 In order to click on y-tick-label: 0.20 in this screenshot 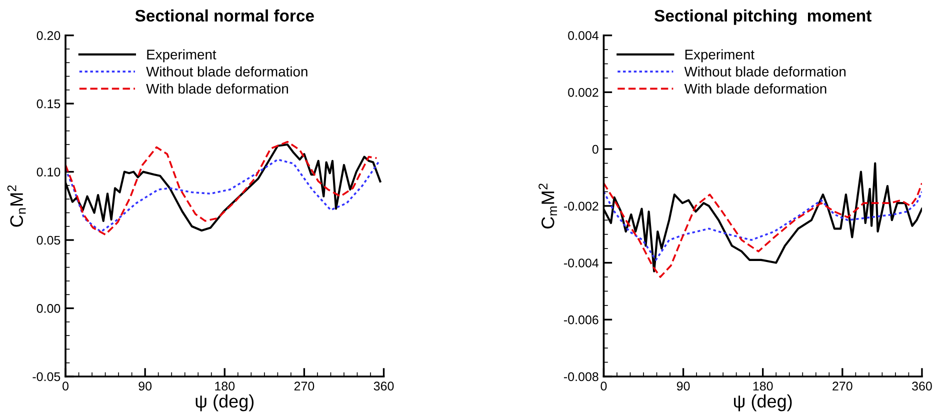, I will do `click(48, 35)`.